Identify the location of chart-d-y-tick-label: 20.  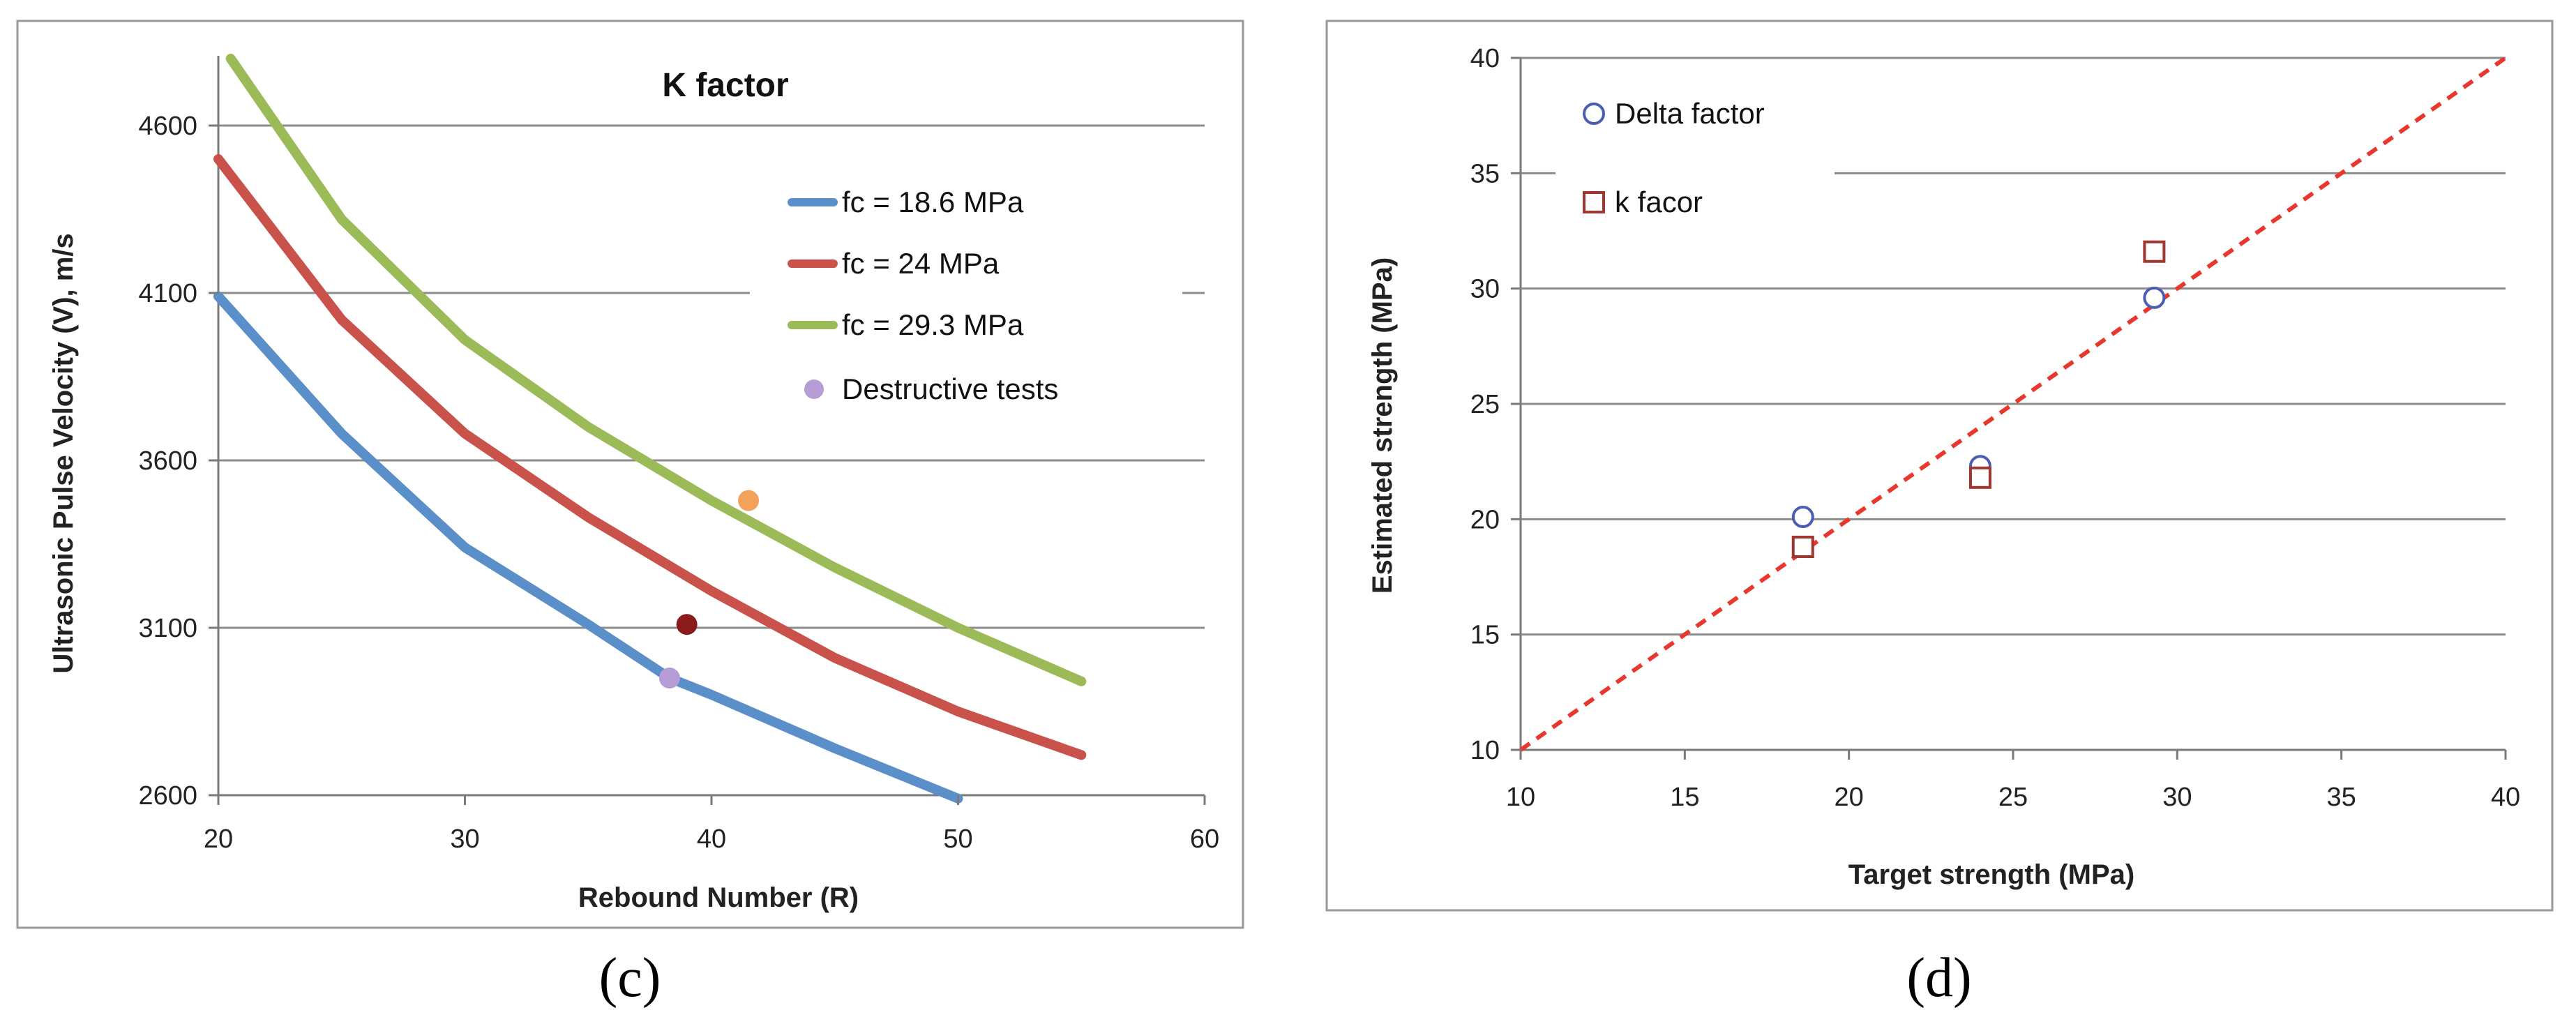
(1485, 519).